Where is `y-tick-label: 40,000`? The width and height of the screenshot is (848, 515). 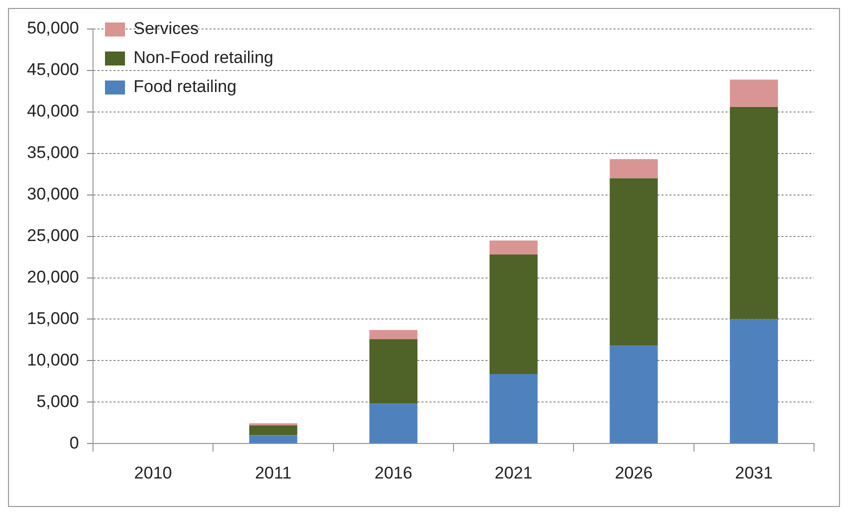 y-tick-label: 40,000 is located at coordinates (52, 111).